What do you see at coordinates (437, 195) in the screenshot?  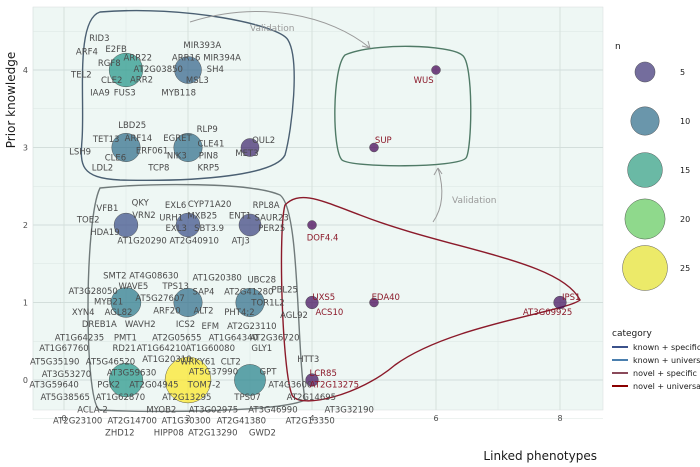 I see `validation-arrow-right` at bounding box center [437, 195].